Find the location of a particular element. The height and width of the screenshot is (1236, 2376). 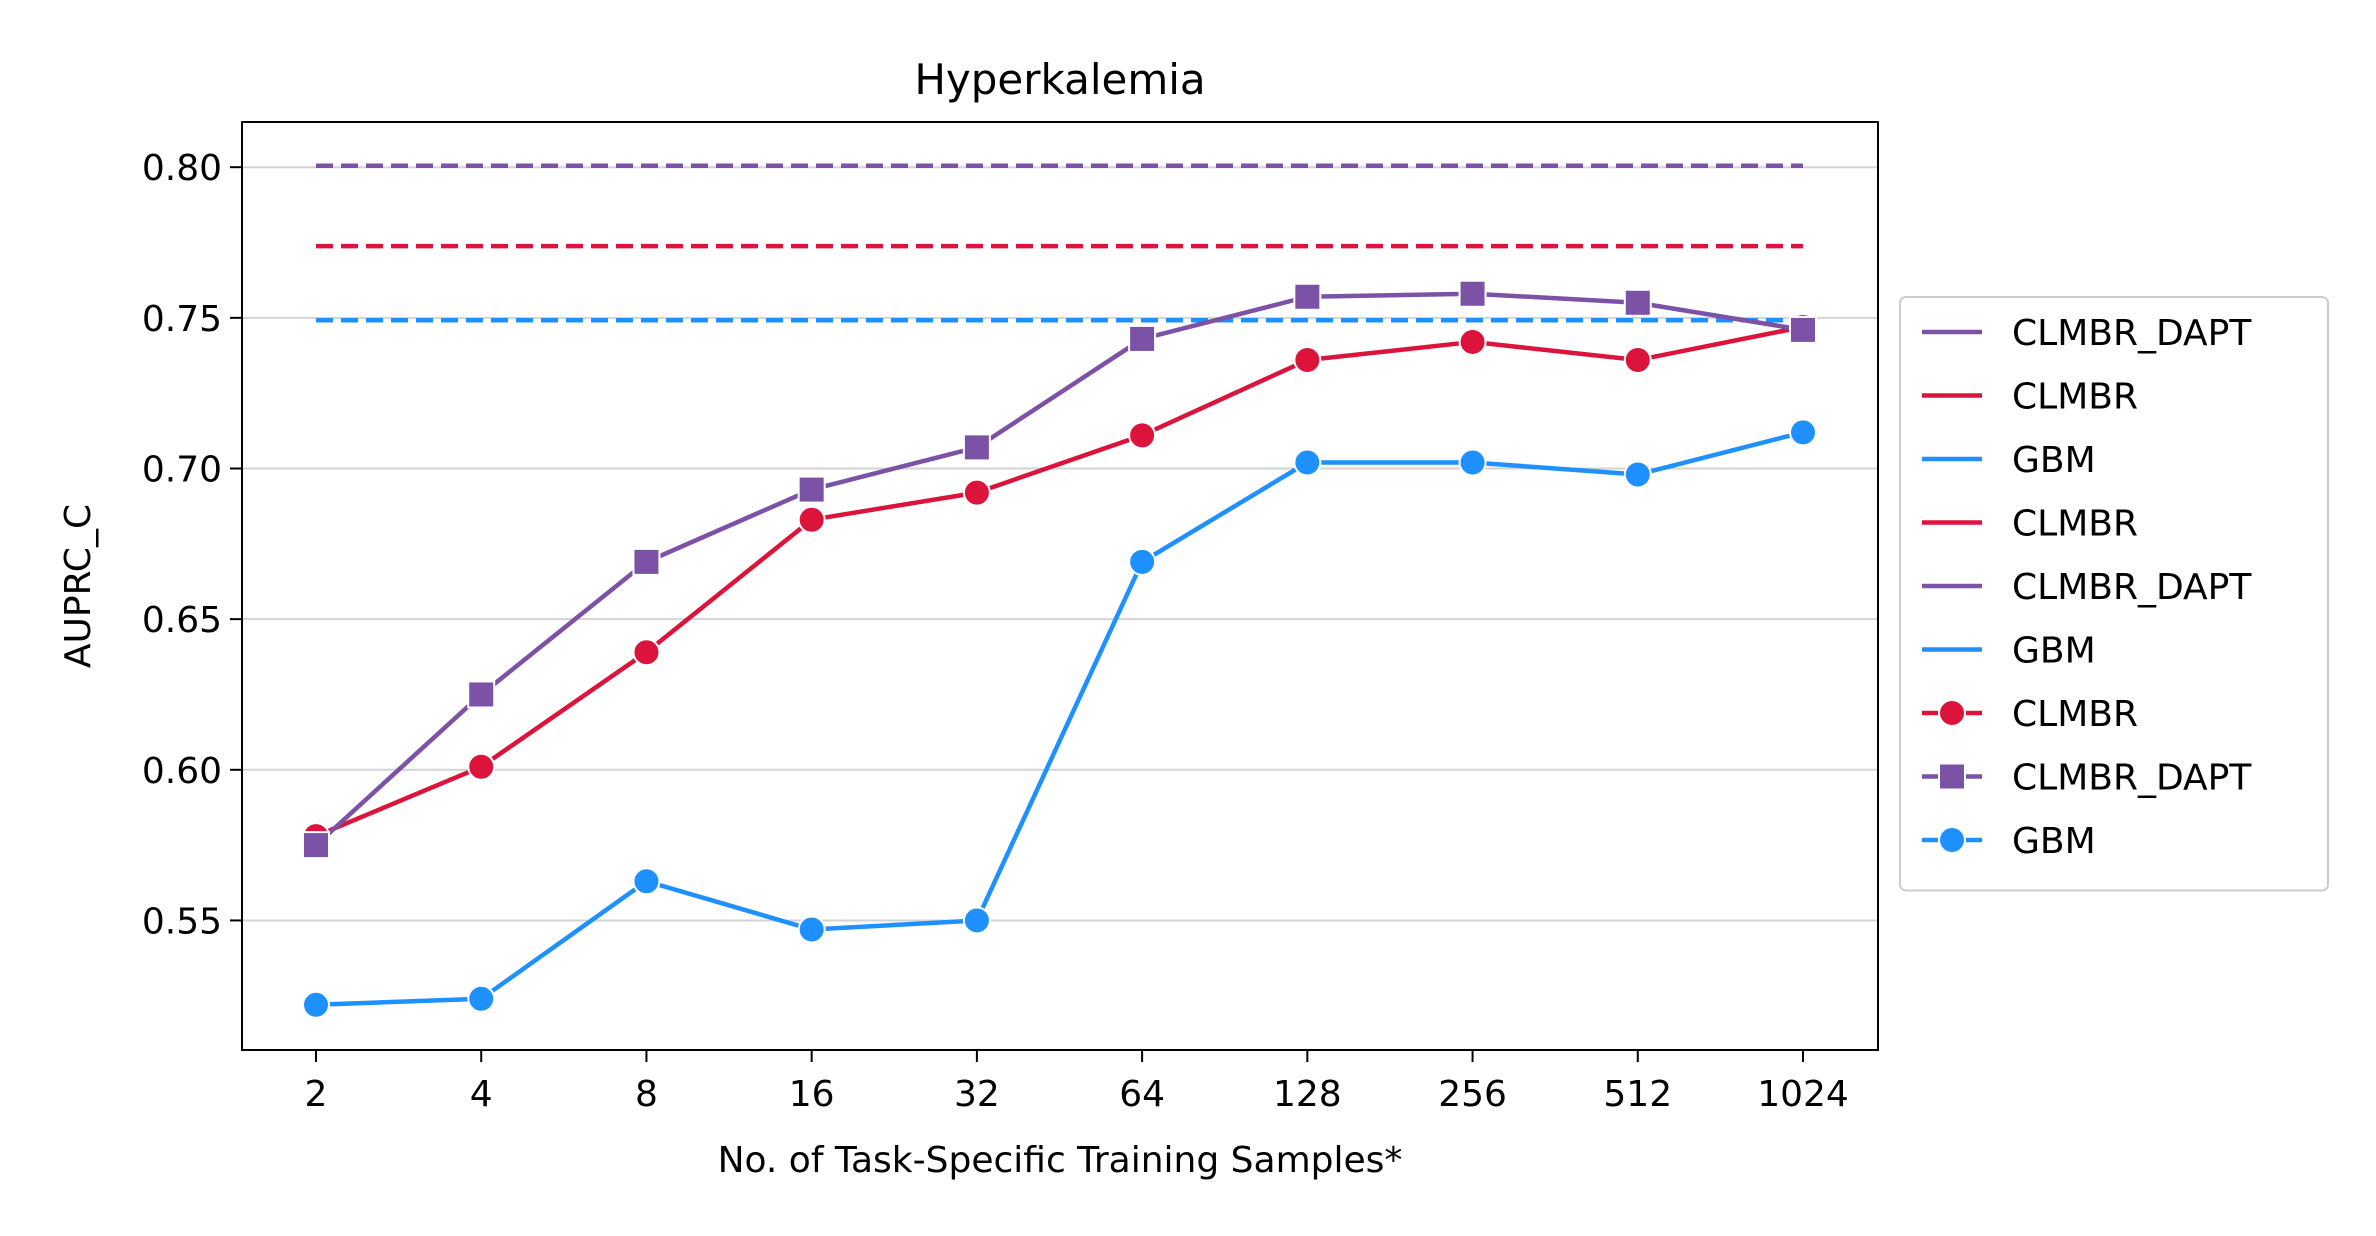

y-tick-label: 0.70 is located at coordinates (182, 469).